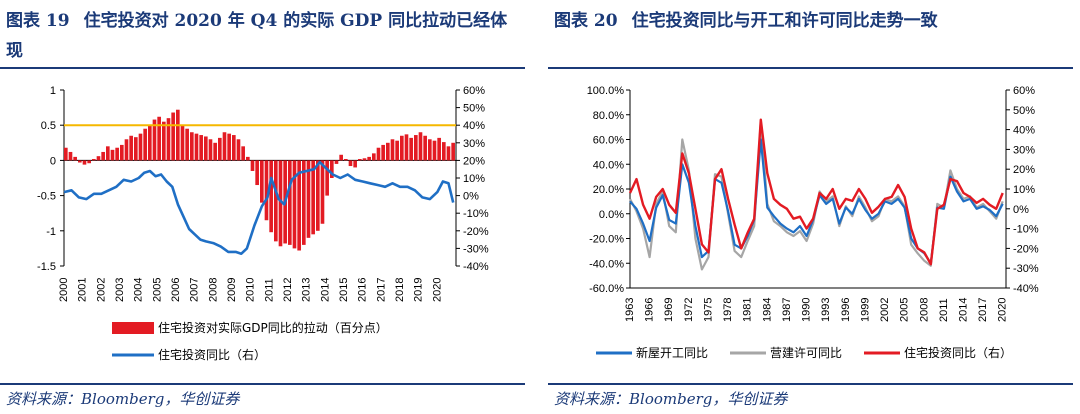  What do you see at coordinates (672, 352) in the screenshot?
I see `legend-starts-label: 新屋开工同比` at bounding box center [672, 352].